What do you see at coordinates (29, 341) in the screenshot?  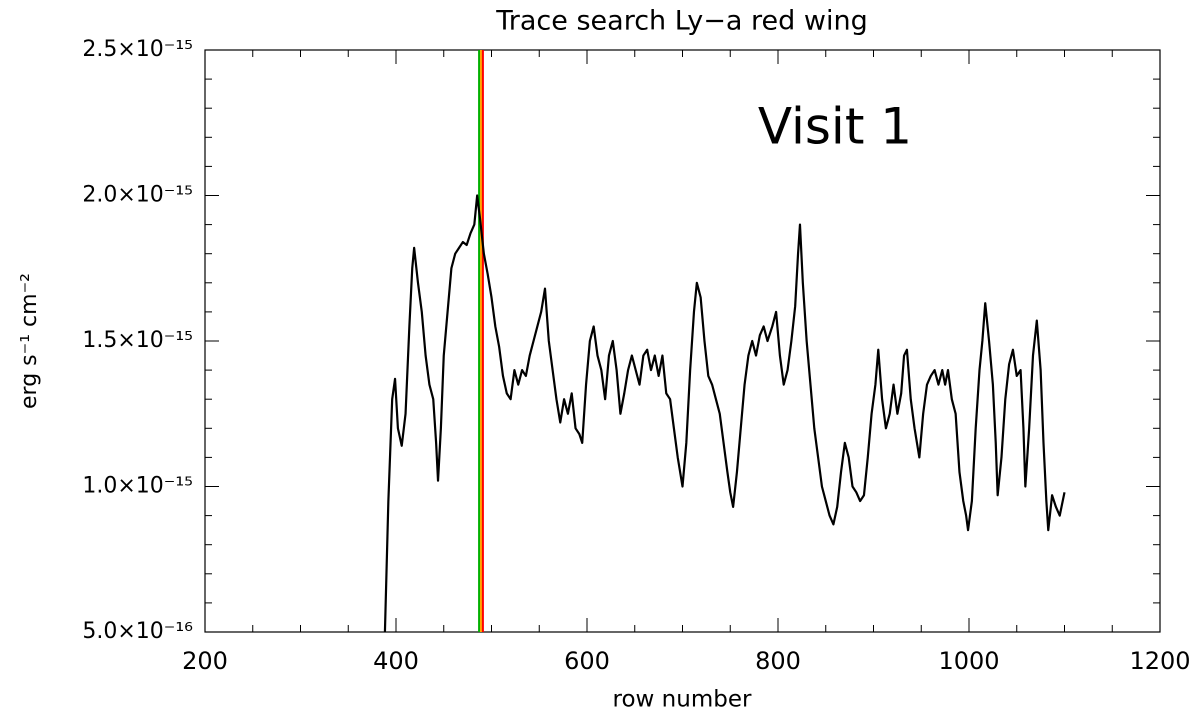 I see `y-axis-title: erg s⁻¹ cm⁻²` at bounding box center [29, 341].